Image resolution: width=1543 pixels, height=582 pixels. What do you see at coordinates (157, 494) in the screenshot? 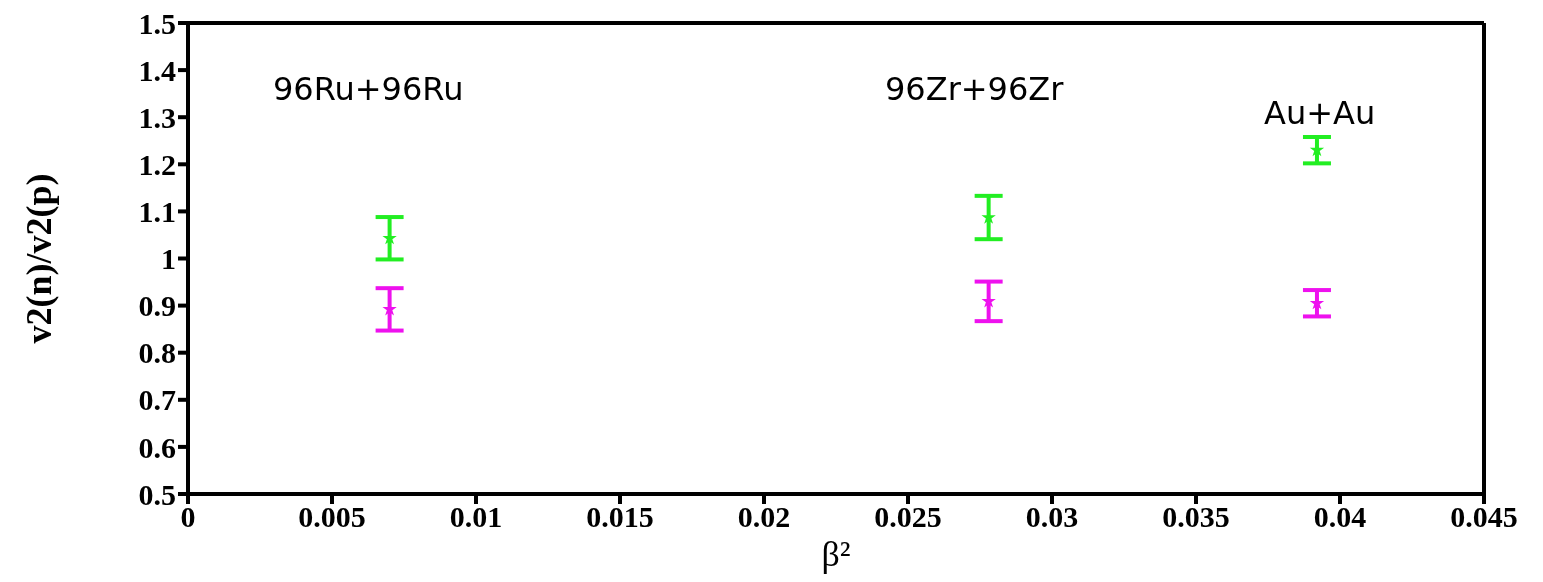
I see `y-tick-label: 0.5` at bounding box center [157, 494].